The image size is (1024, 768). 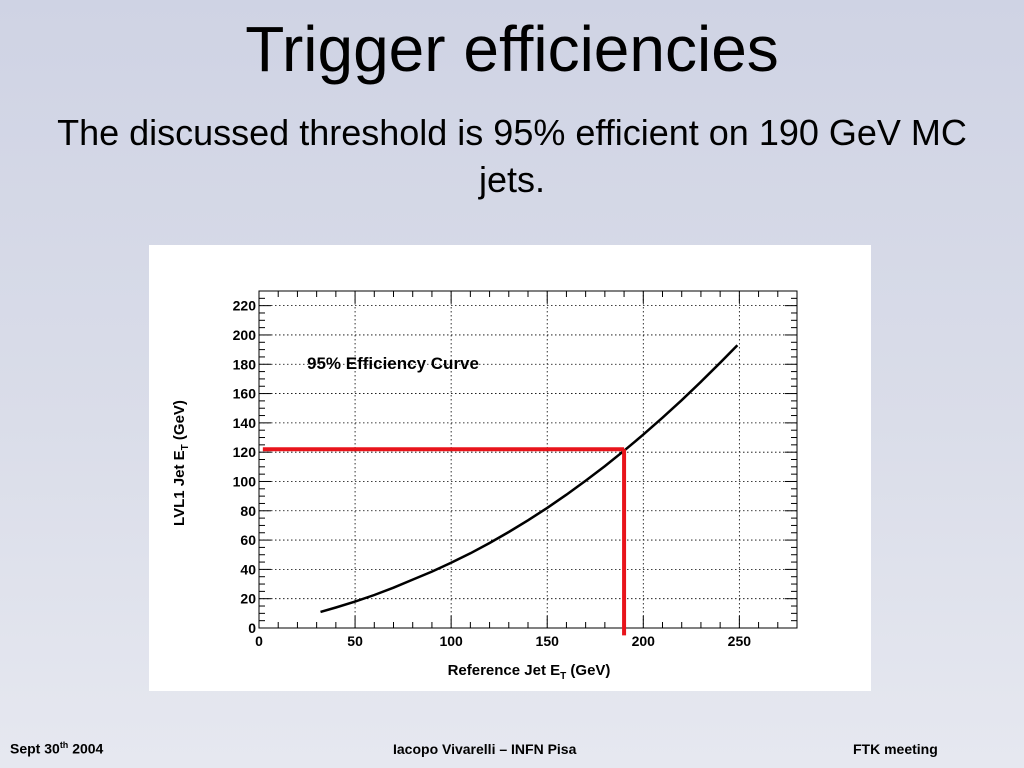 What do you see at coordinates (35, 748) in the screenshot?
I see `footer-date-prefix: Sept 30` at bounding box center [35, 748].